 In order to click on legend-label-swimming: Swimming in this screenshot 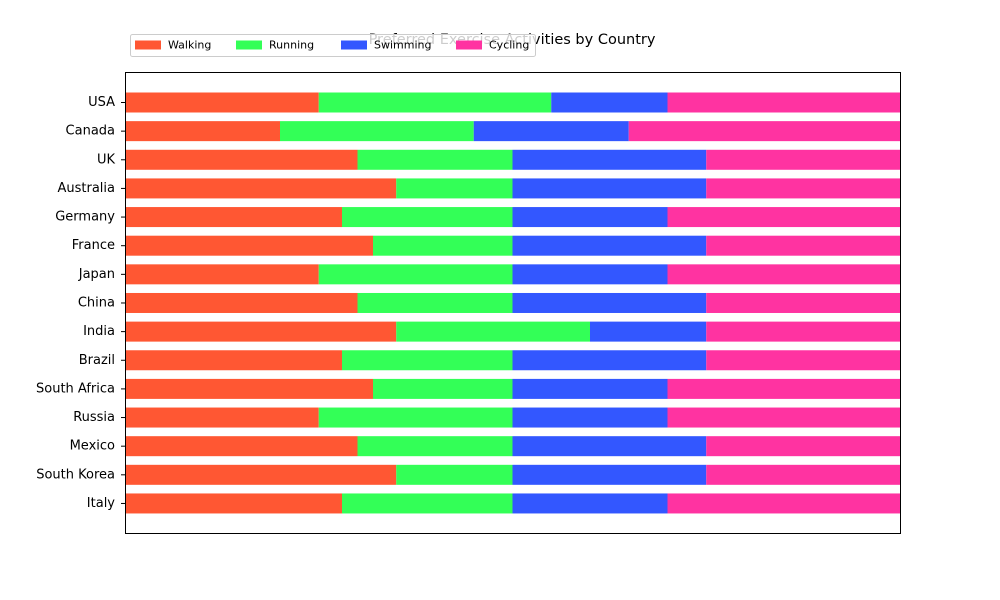, I will do `click(402, 45)`.